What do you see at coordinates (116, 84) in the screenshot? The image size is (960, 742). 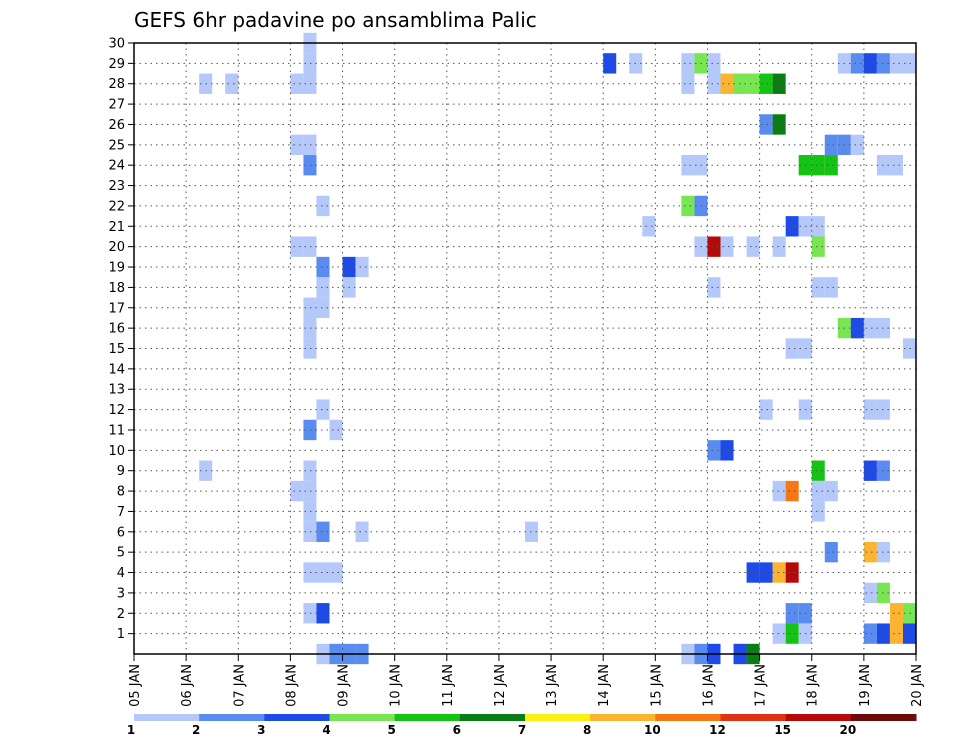 I see `y-tick-label: 28` at bounding box center [116, 84].